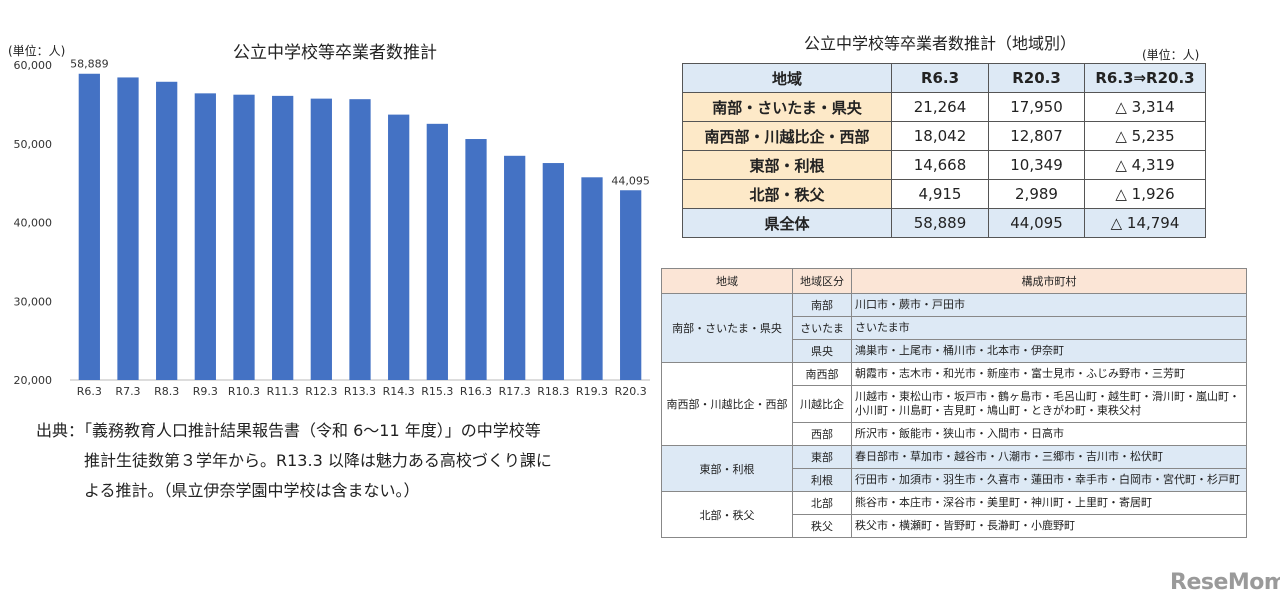 Image resolution: width=1280 pixels, height=608 pixels. What do you see at coordinates (822, 305) in the screenshot?
I see `muni-sub: 南部` at bounding box center [822, 305].